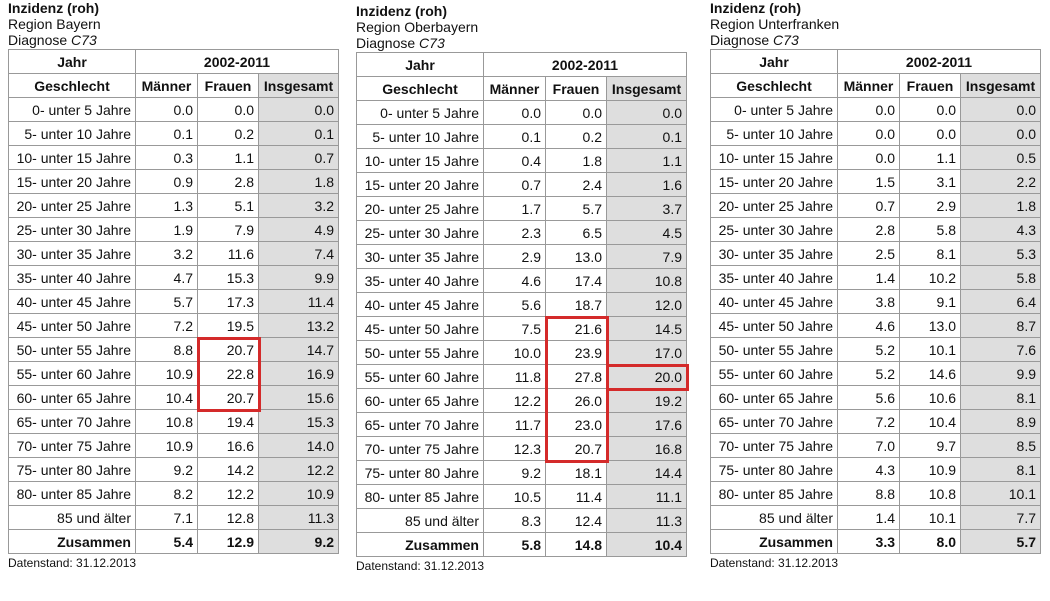 This screenshot has width=1050, height=601. I want to click on row-label: 55- unter 60 Jahre, so click(72, 373).